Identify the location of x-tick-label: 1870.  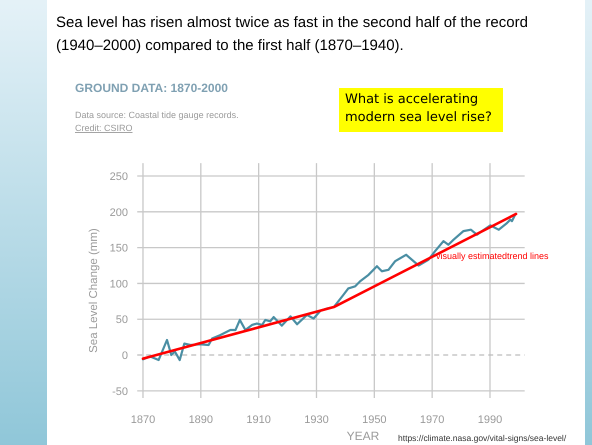
(143, 420).